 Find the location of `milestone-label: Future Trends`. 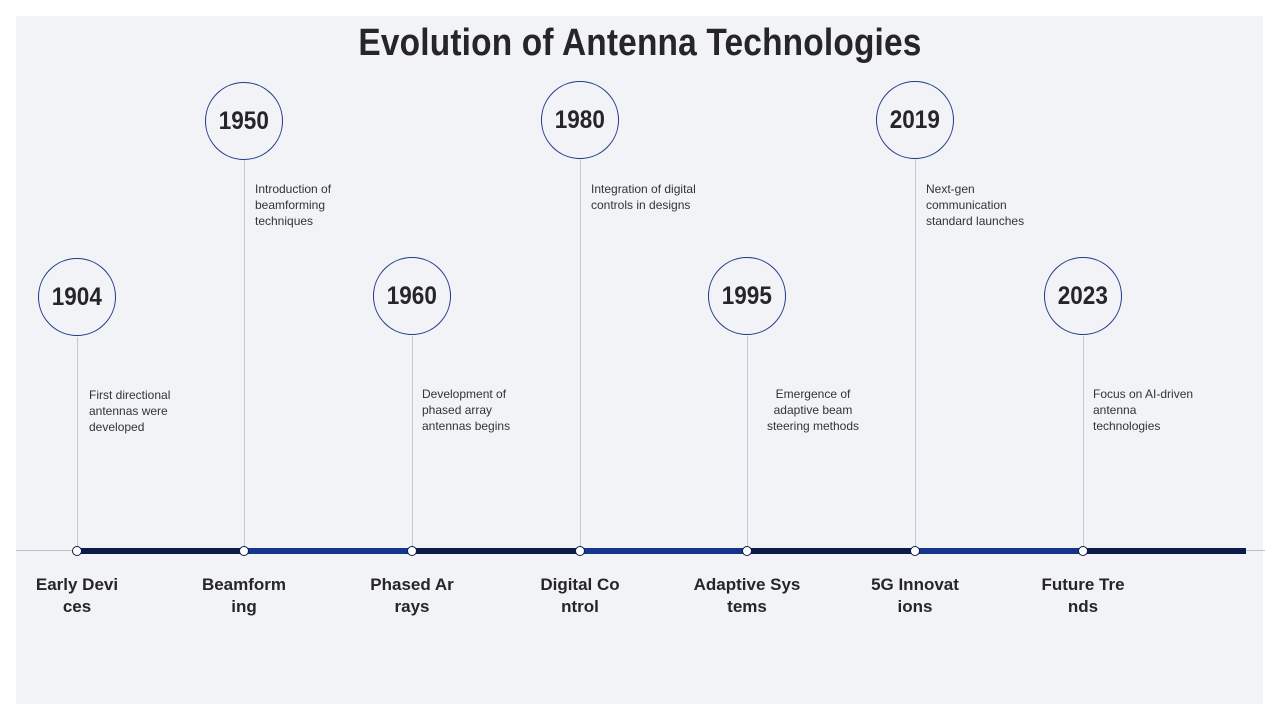

milestone-label: Future Trends is located at coordinates (1083, 595).